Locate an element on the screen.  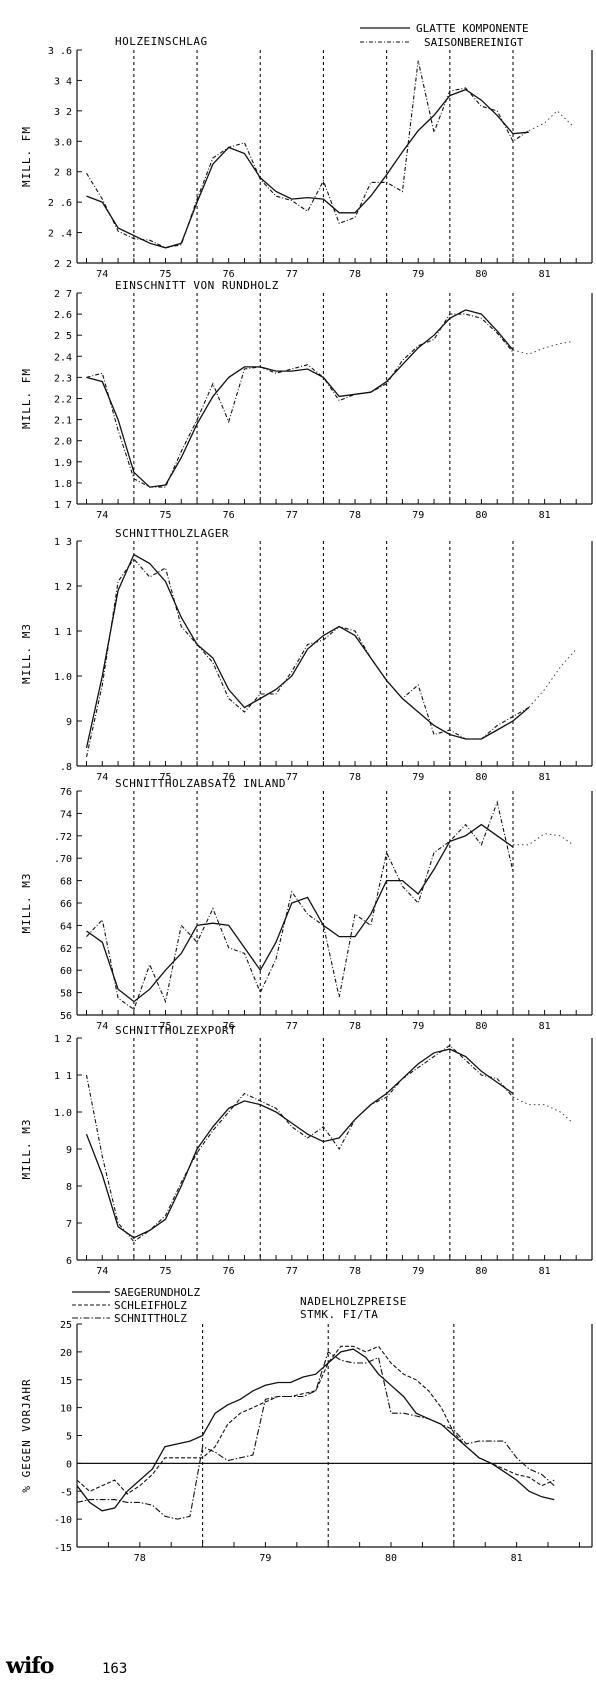
y-tick-label: 8 is located at coordinates (69, 1187).